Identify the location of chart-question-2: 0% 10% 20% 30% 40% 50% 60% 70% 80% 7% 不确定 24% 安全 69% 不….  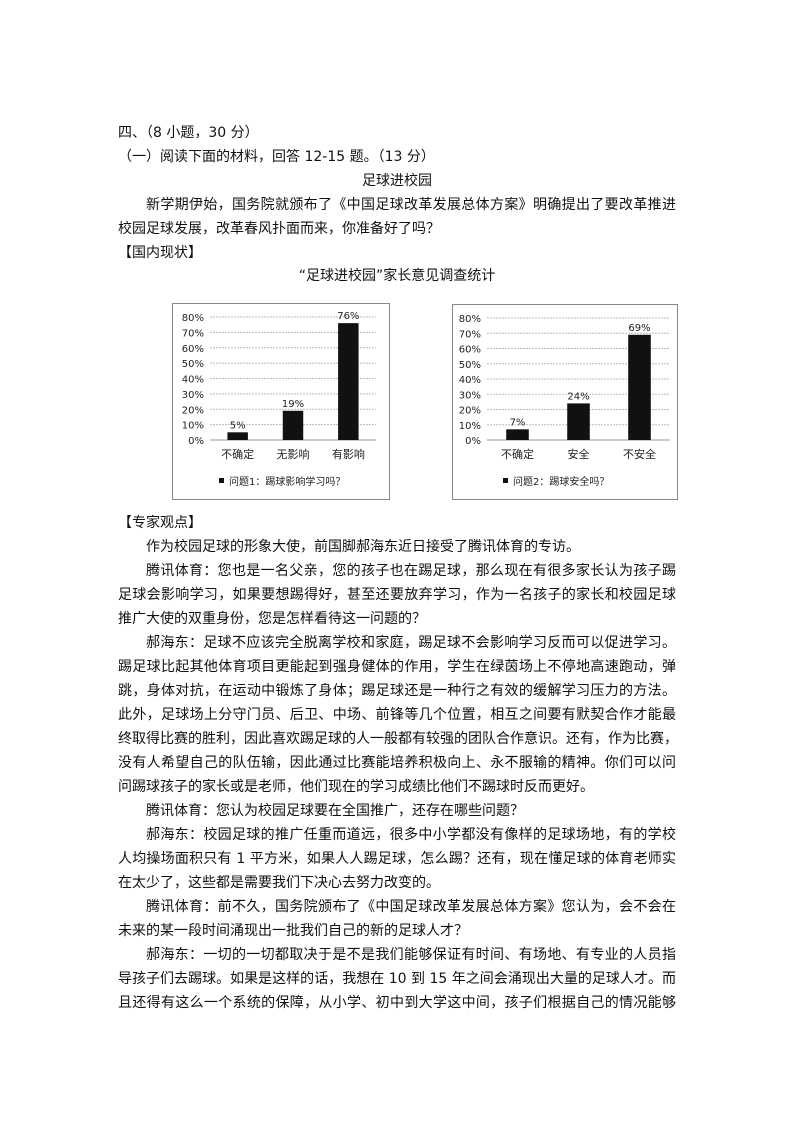
(565, 402).